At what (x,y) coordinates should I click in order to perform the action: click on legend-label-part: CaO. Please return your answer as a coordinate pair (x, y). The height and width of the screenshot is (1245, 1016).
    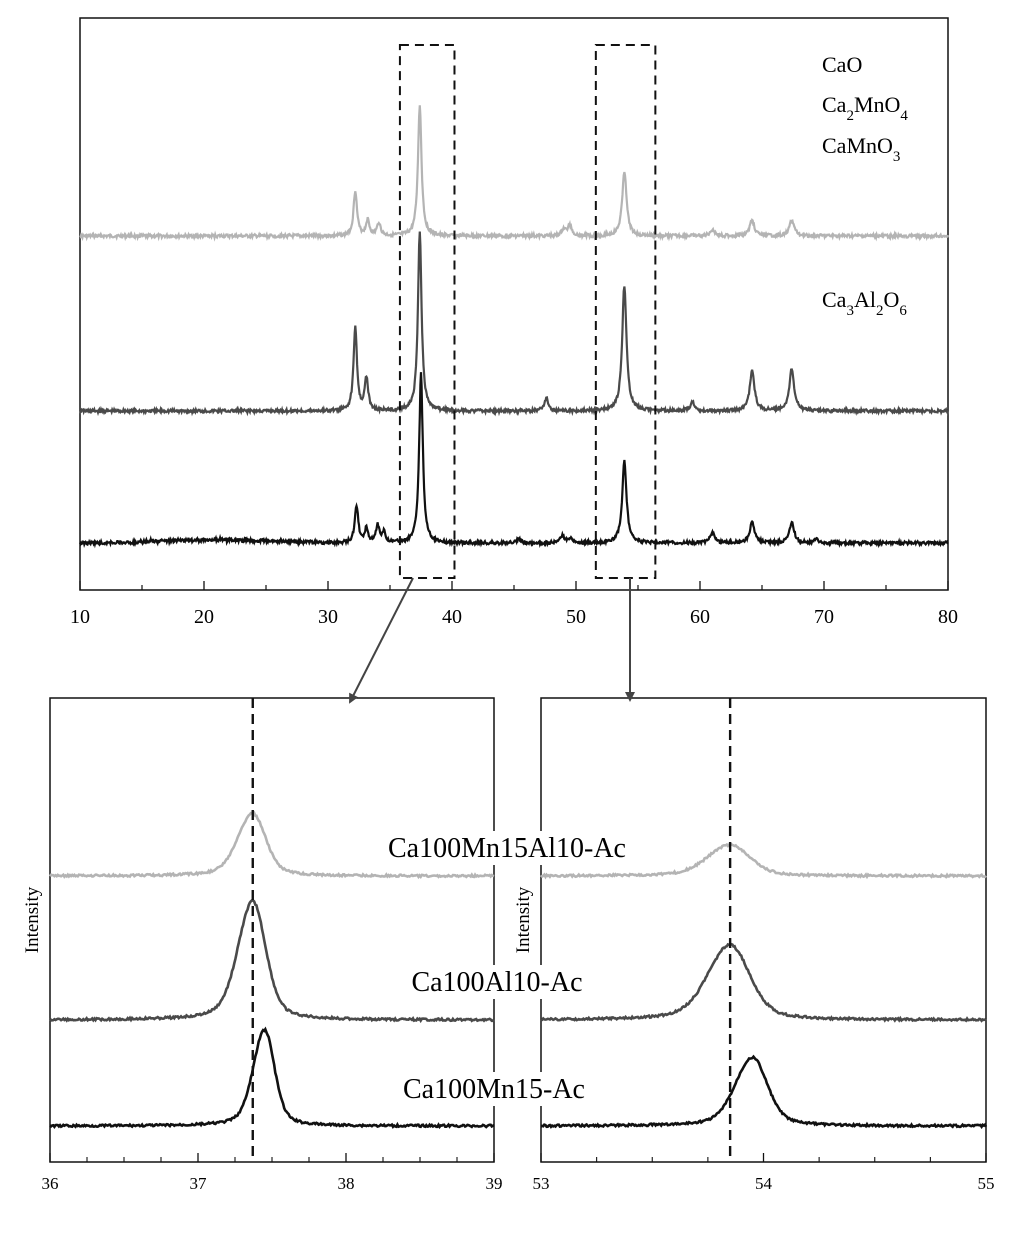
    Looking at the image, I should click on (842, 64).